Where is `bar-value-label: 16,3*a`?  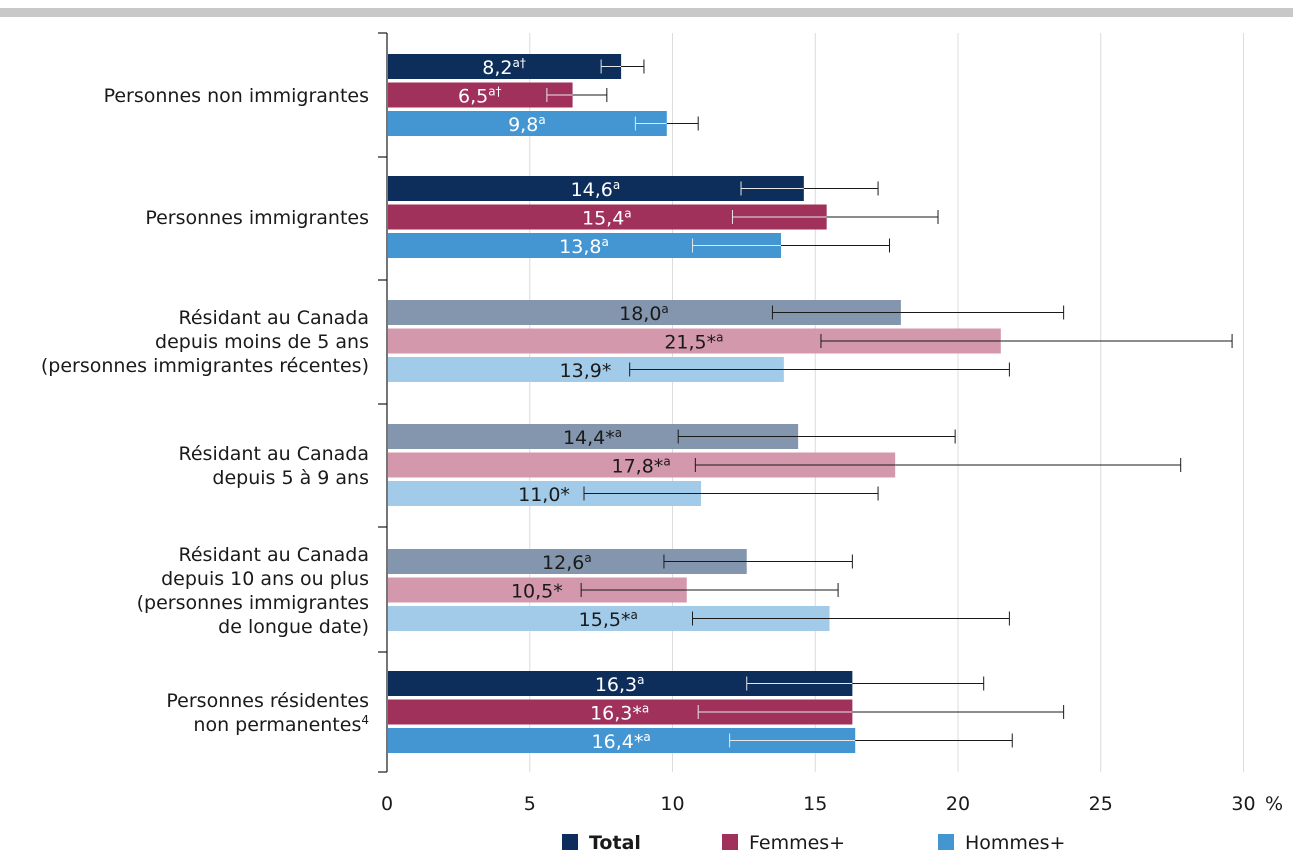 bar-value-label: 16,3*a is located at coordinates (619, 713).